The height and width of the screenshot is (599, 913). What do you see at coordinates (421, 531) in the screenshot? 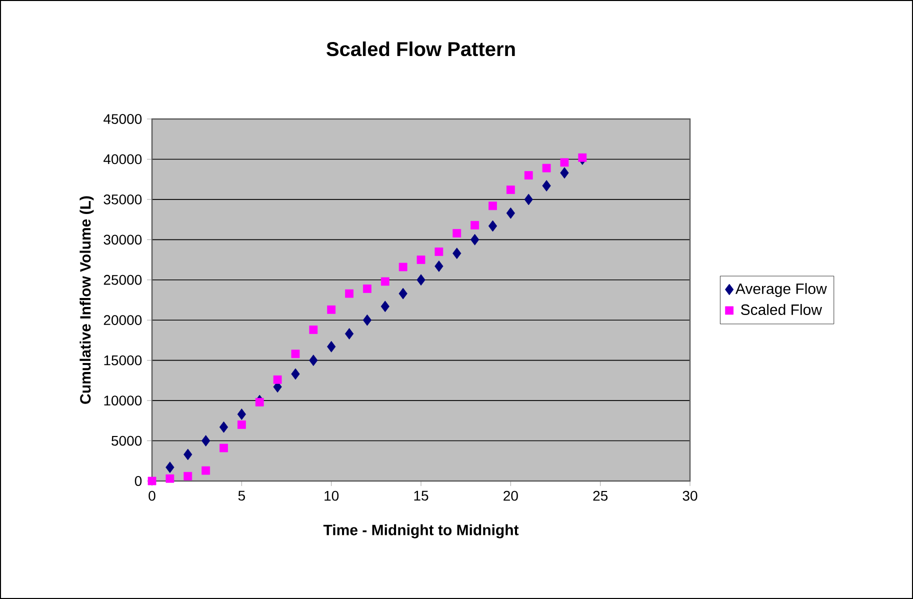
I see `x-axis-title: Time - Midnight to Midnight` at bounding box center [421, 531].